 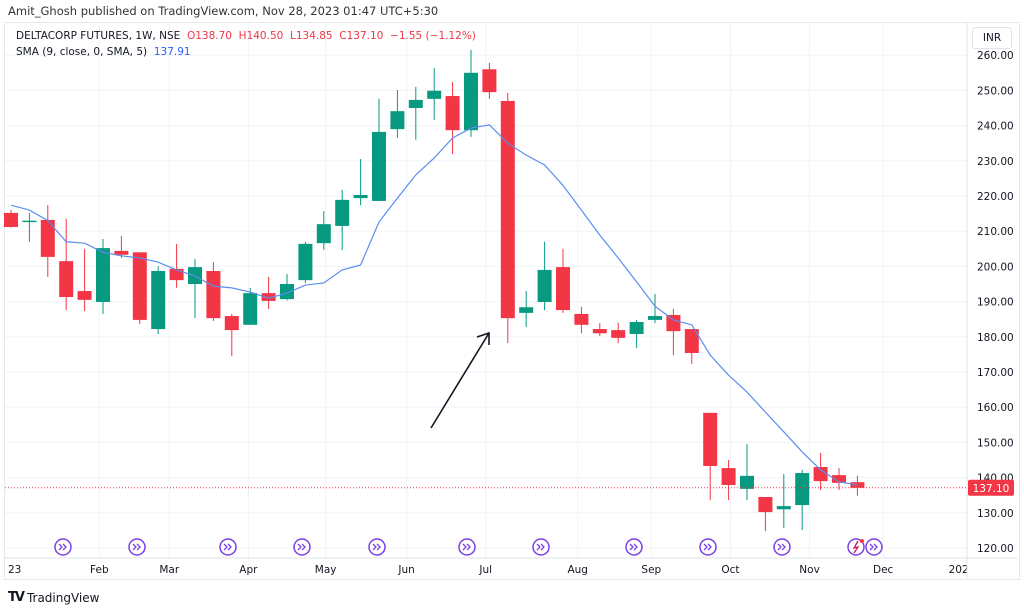 I want to click on lightning-icon, so click(x=856, y=547).